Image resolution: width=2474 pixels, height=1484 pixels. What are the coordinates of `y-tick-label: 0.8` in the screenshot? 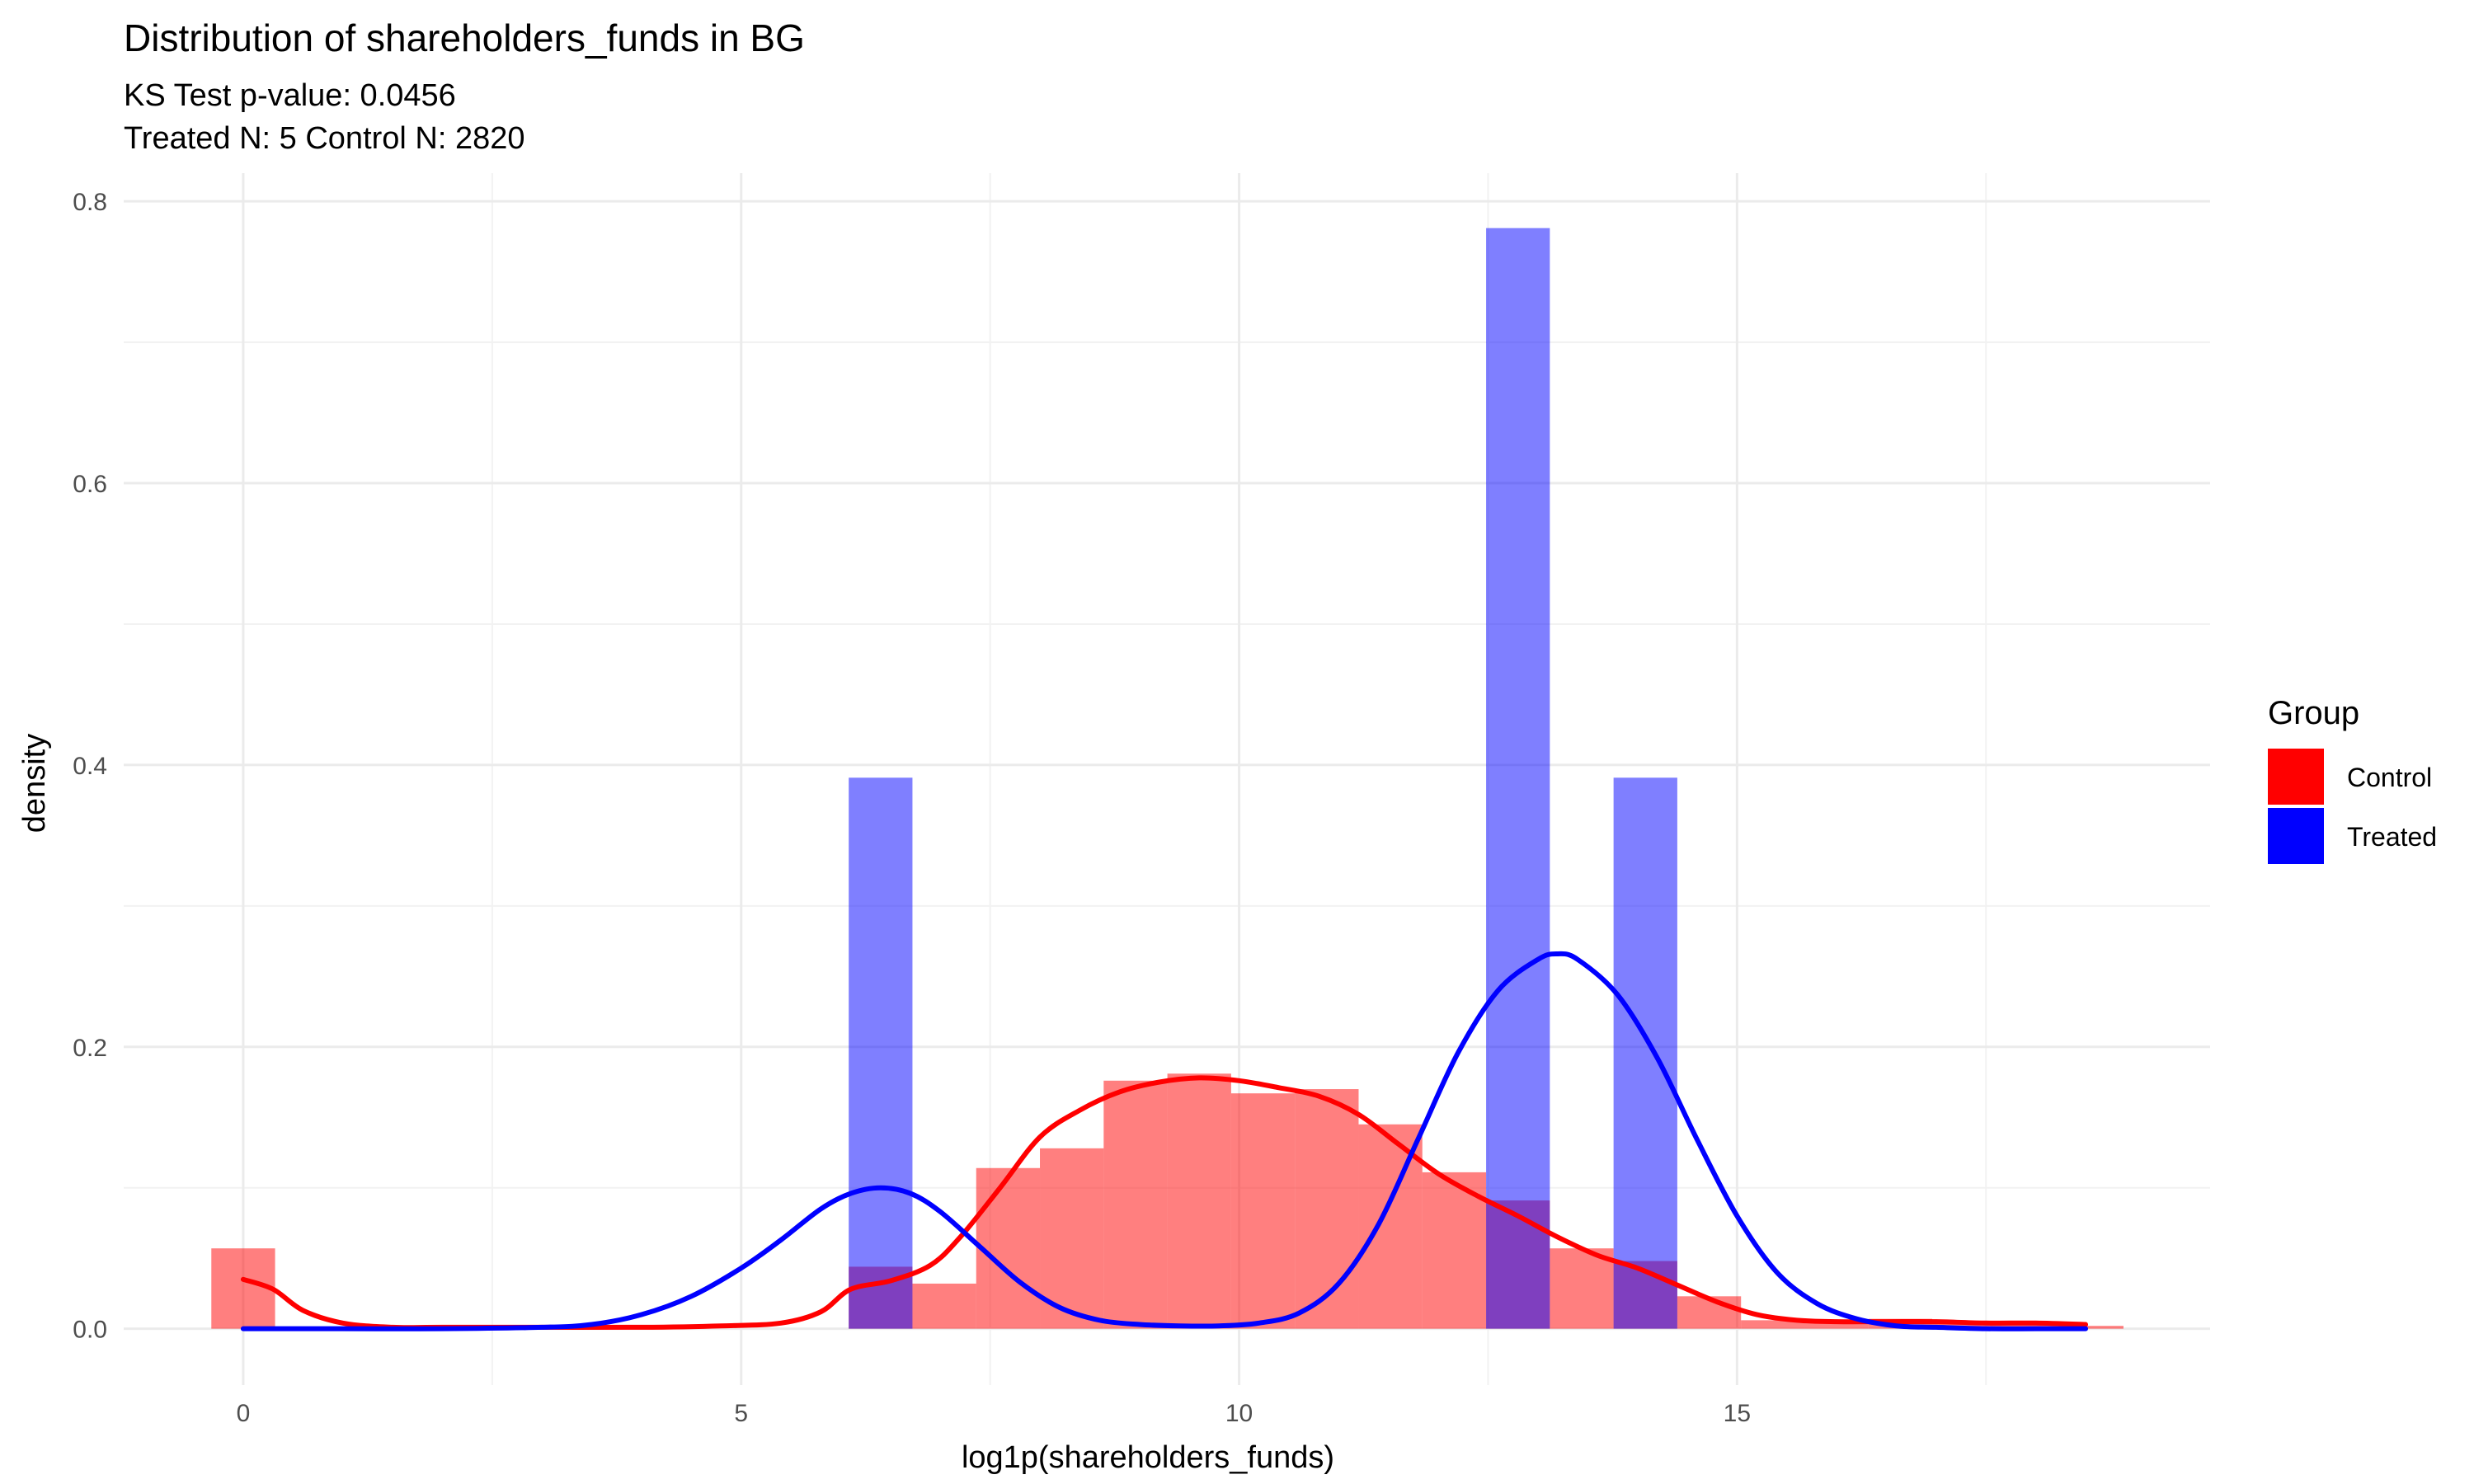 It's located at (90, 202).